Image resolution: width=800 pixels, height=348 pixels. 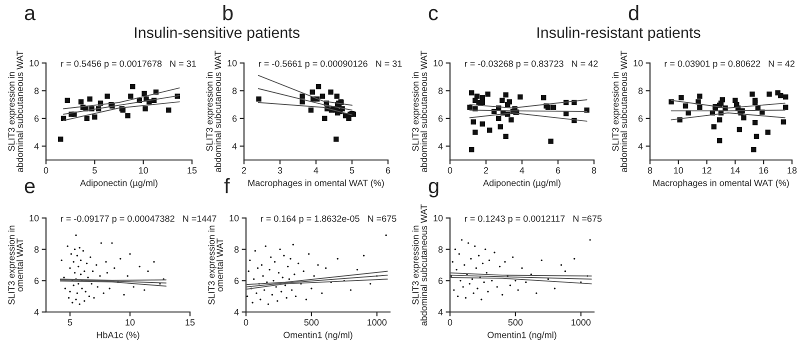 What do you see at coordinates (330, 64) in the screenshot?
I see `annotation: r = -0.5661 p = 0.00090126 N = 31` at bounding box center [330, 64].